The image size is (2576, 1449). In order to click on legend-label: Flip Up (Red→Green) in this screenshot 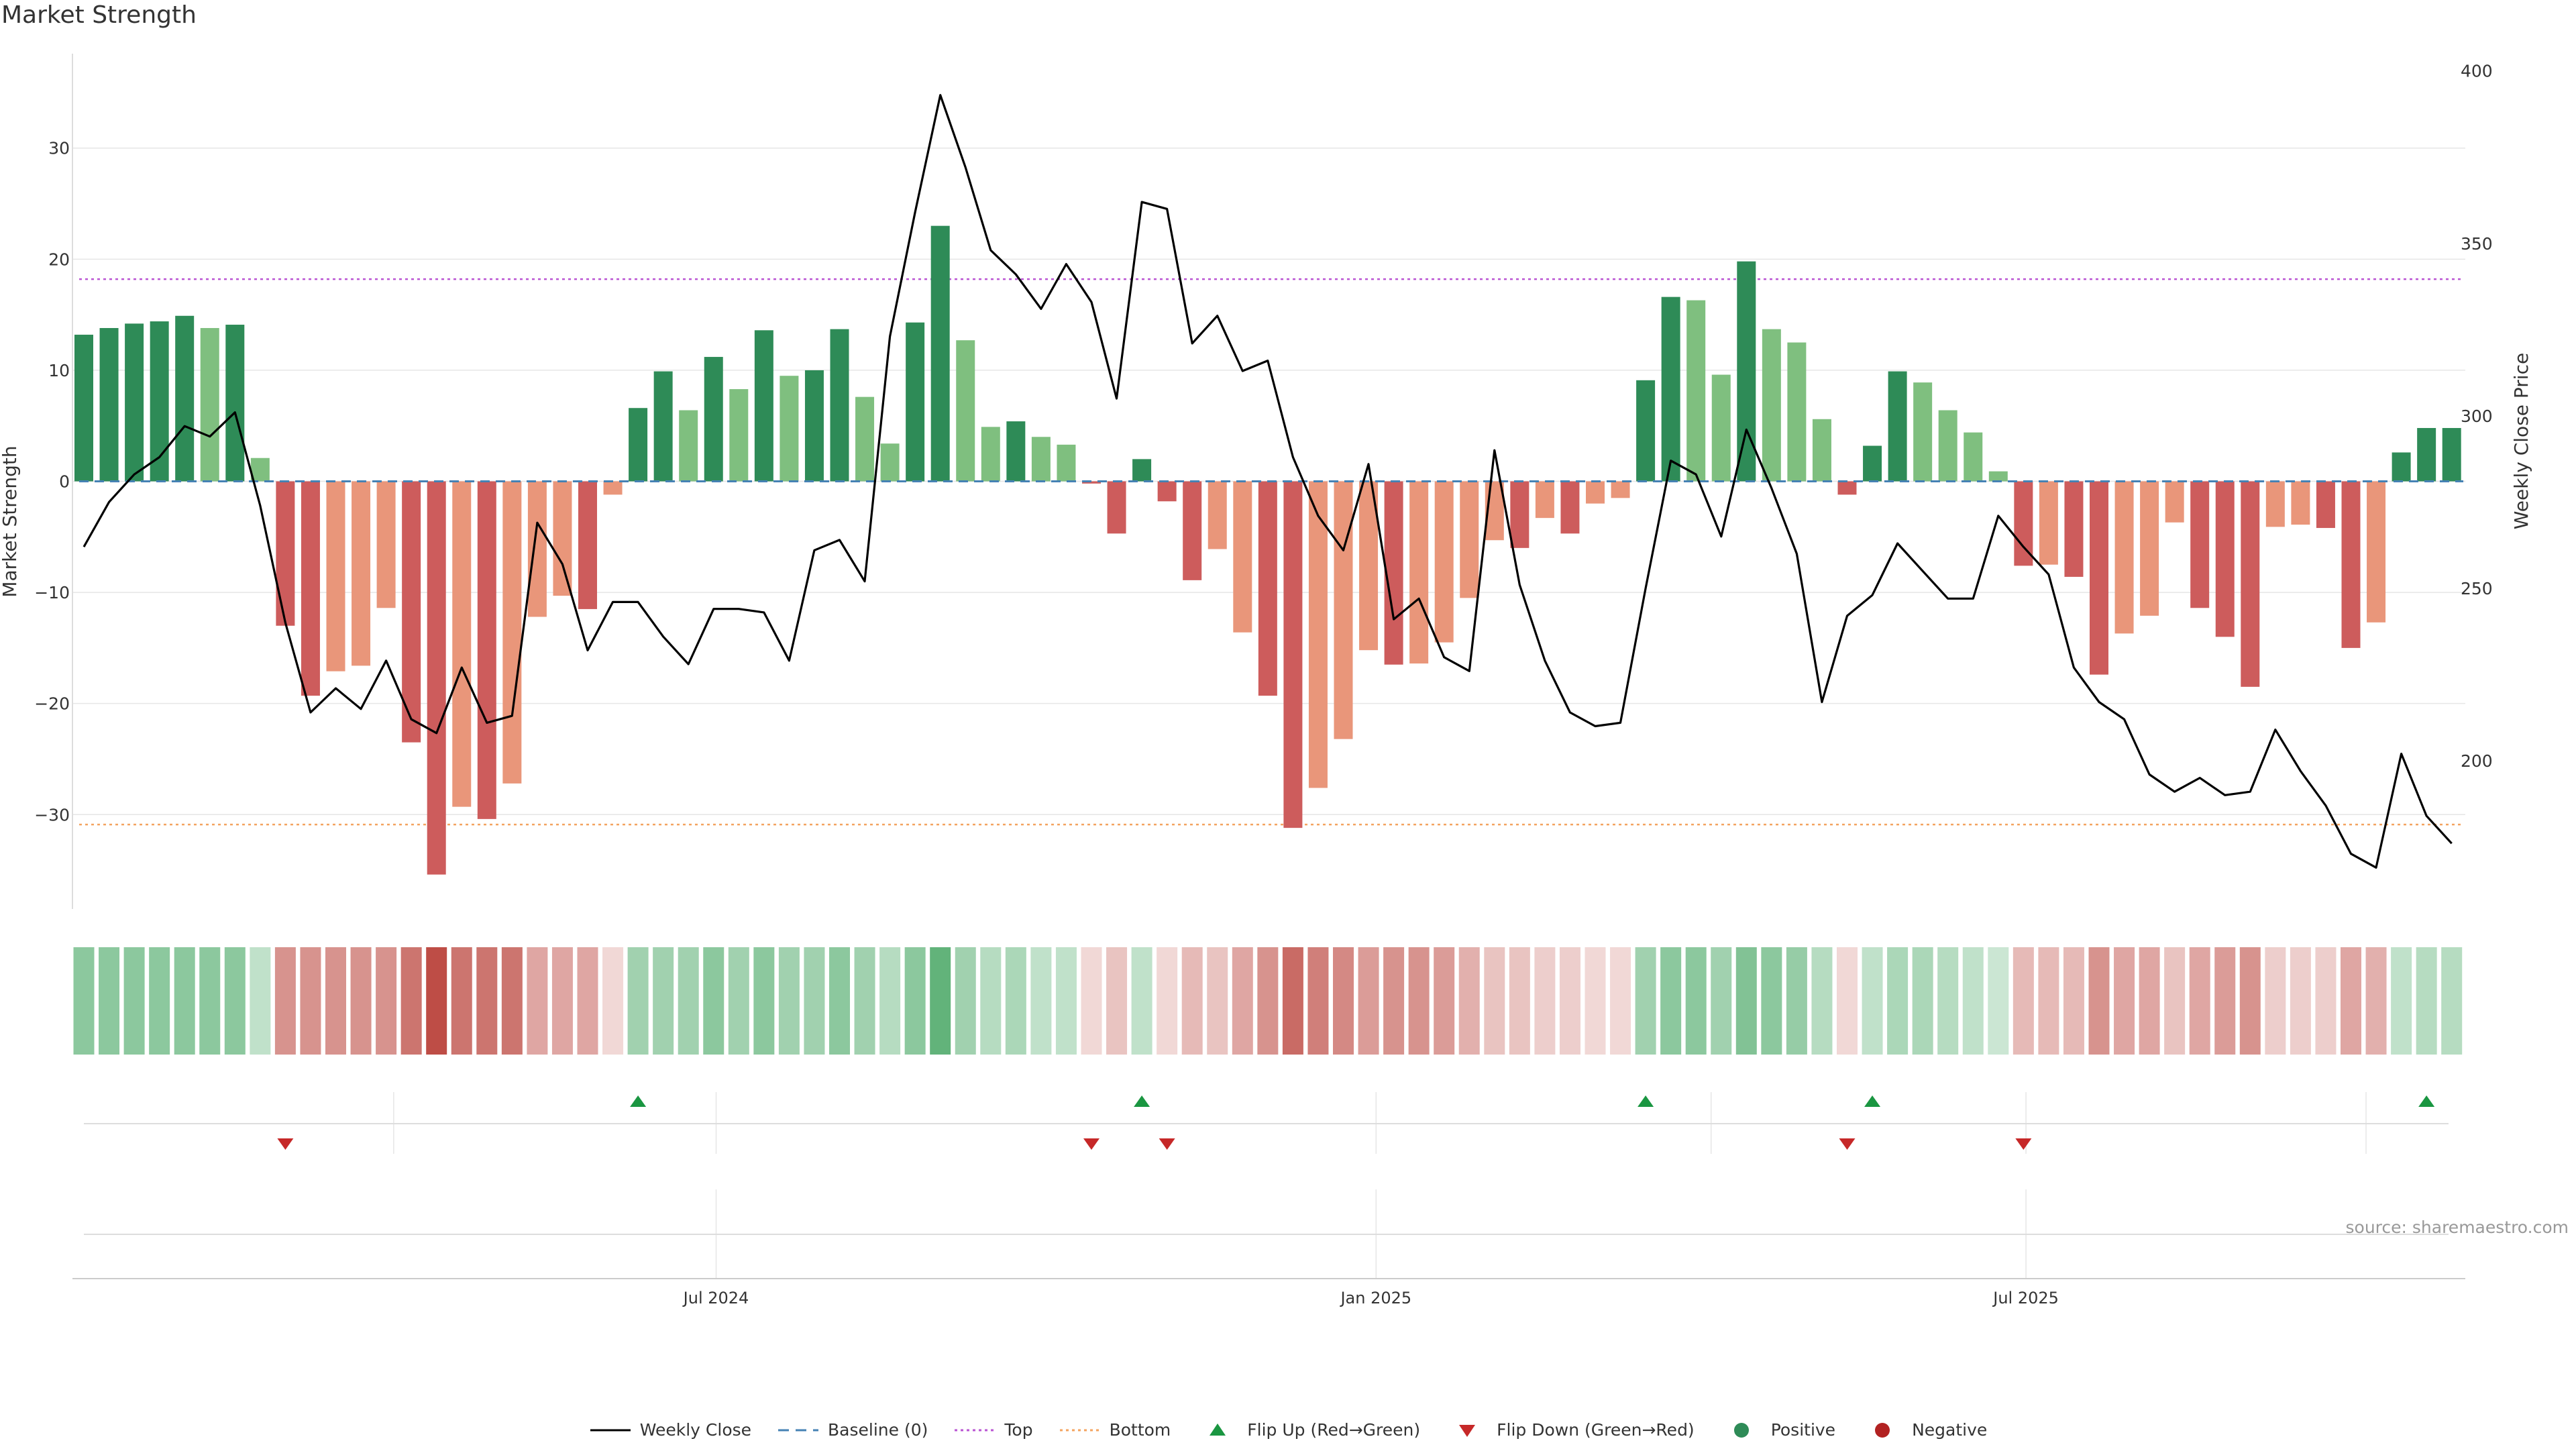, I will do `click(1334, 1430)`.